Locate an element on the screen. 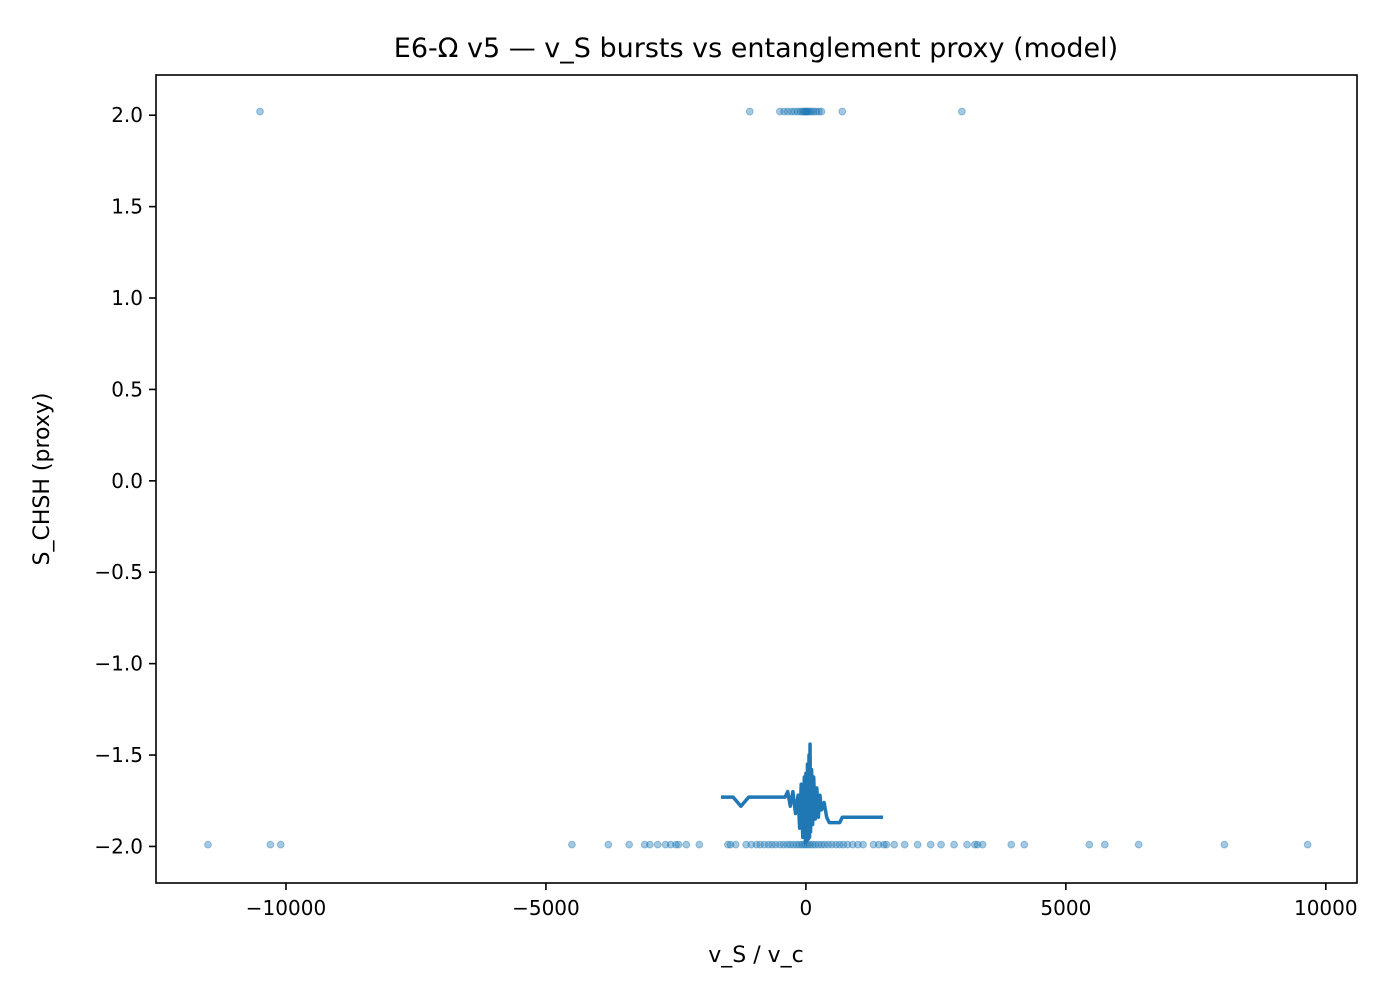 This screenshot has width=1400, height=1000. y-axis-label: S_CHSH (proxy) is located at coordinates (42, 479).